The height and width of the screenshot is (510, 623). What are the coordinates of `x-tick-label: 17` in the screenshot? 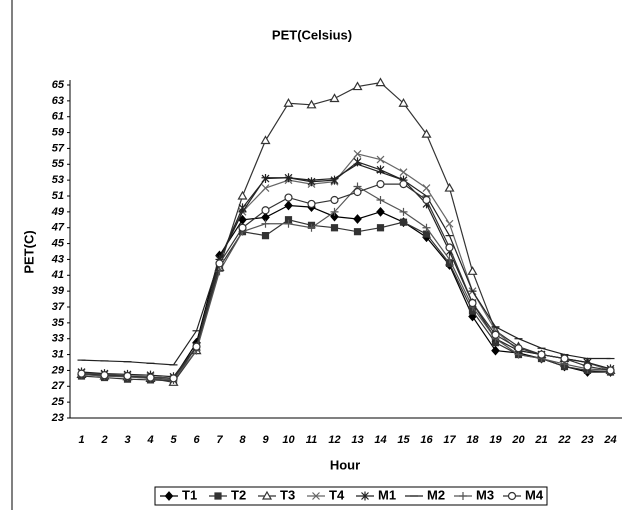 It's located at (449, 440).